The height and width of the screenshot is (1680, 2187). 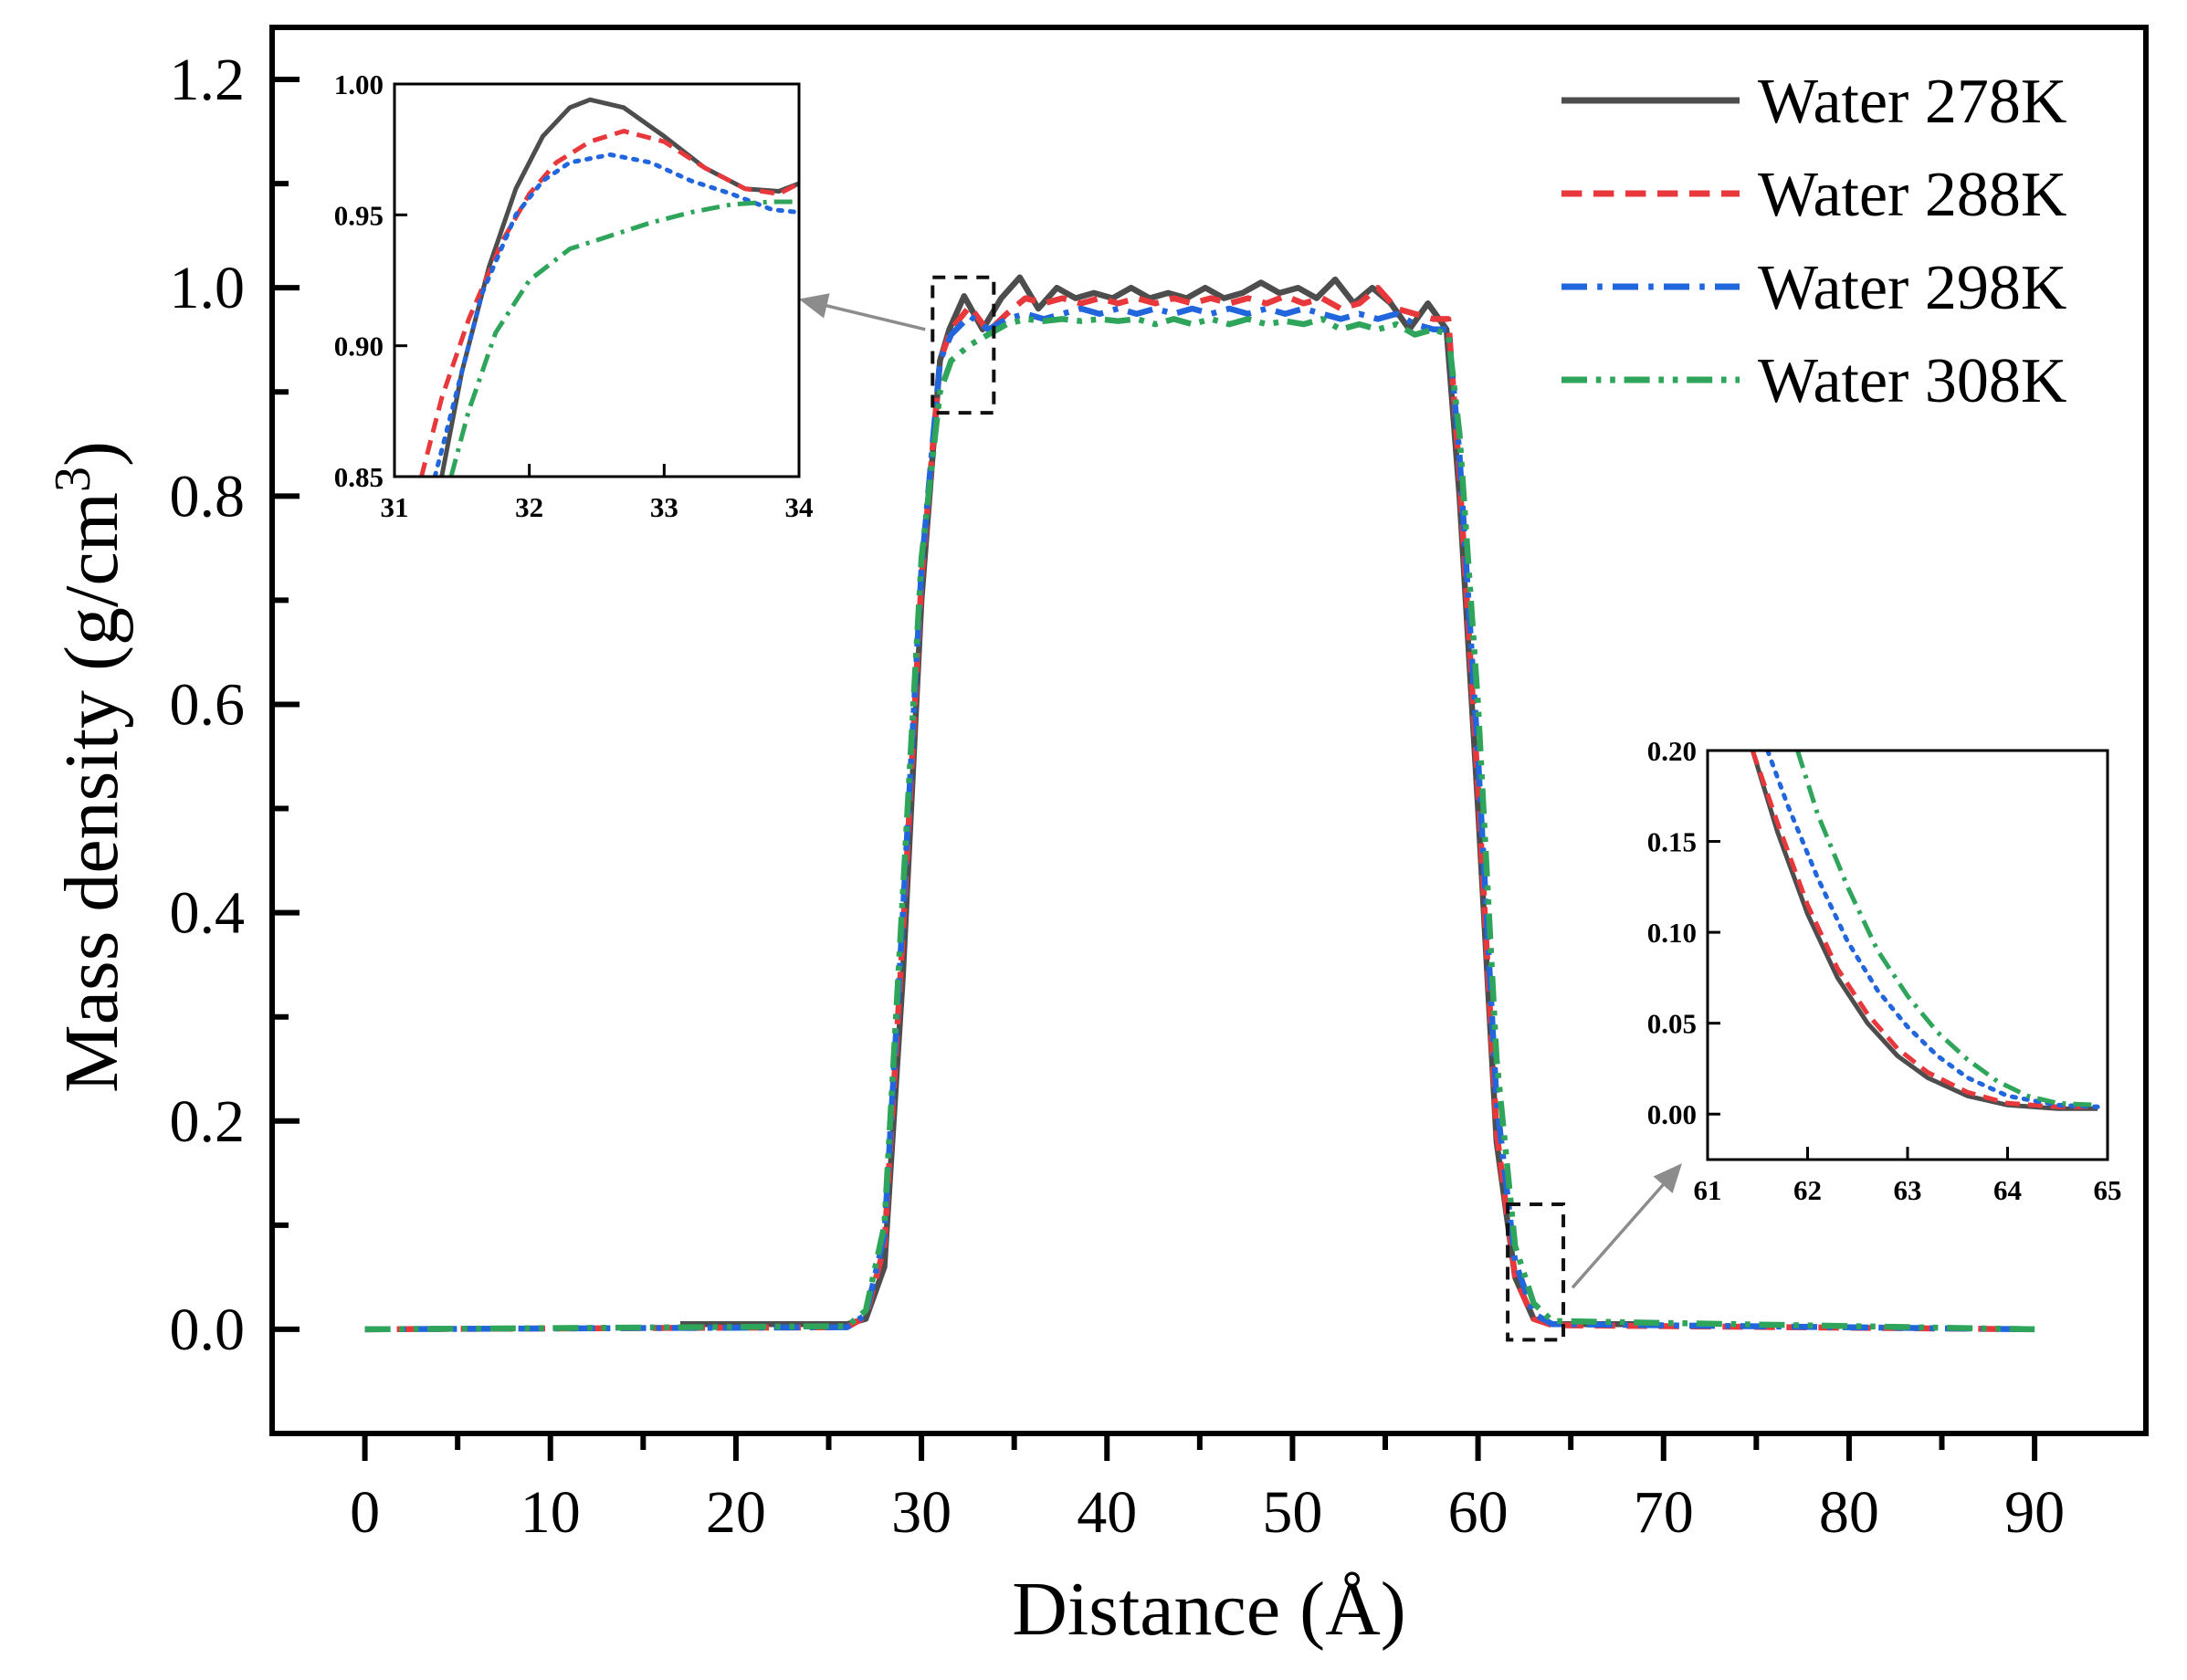 What do you see at coordinates (1813, 241) in the screenshot?
I see `legend: Water 278K Water 288K Water 298K Water 308K` at bounding box center [1813, 241].